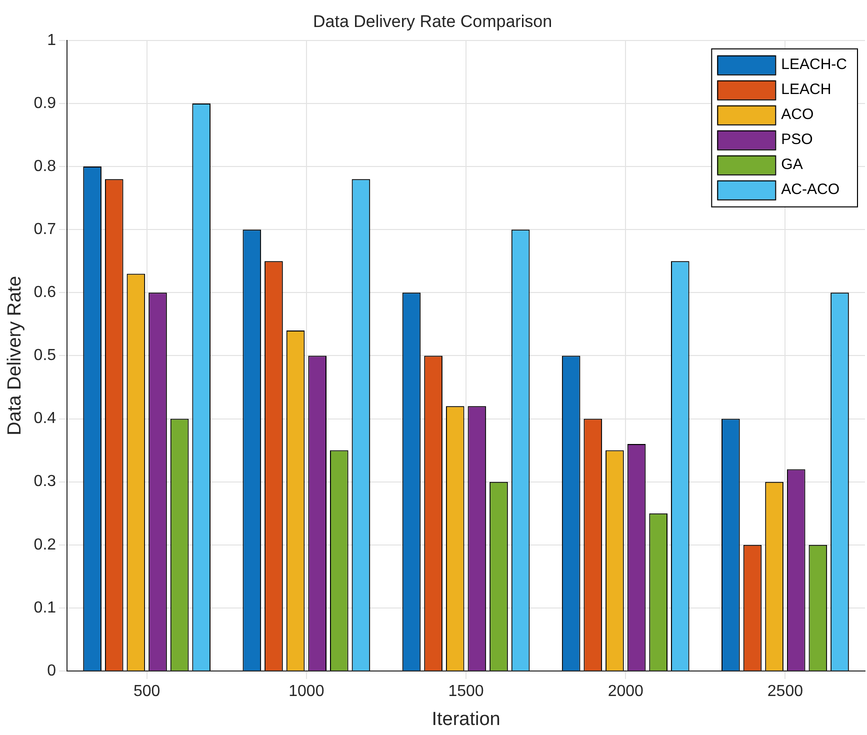 This screenshot has height=735, width=867. I want to click on x-tick-label: 2500, so click(785, 691).